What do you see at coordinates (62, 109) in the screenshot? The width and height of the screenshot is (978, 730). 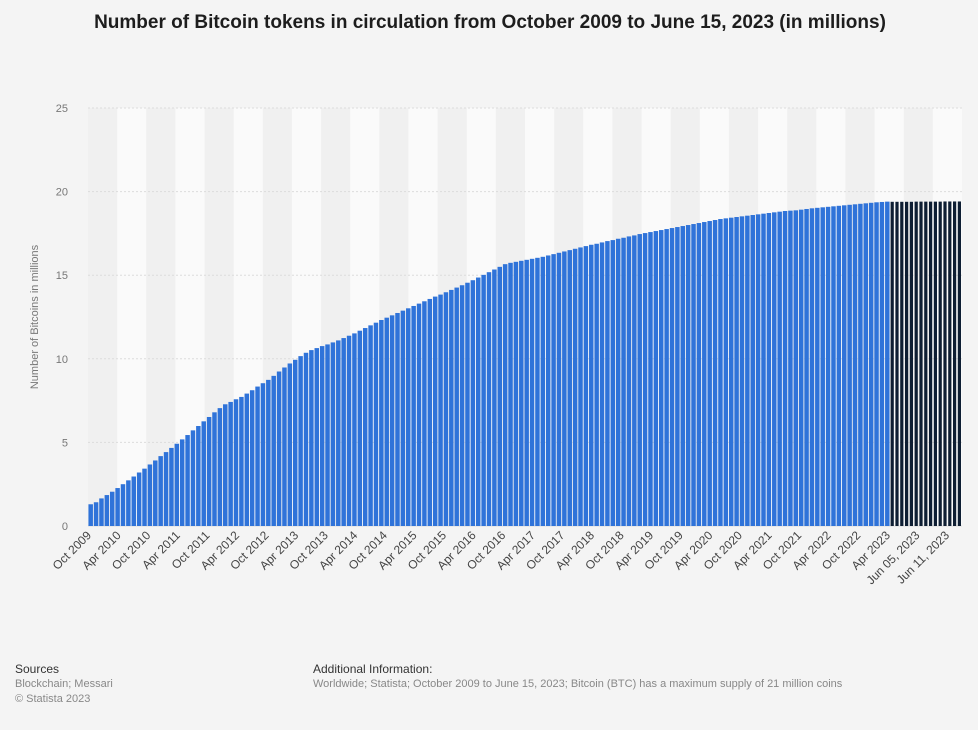 I see `y-tick-label: 25` at bounding box center [62, 109].